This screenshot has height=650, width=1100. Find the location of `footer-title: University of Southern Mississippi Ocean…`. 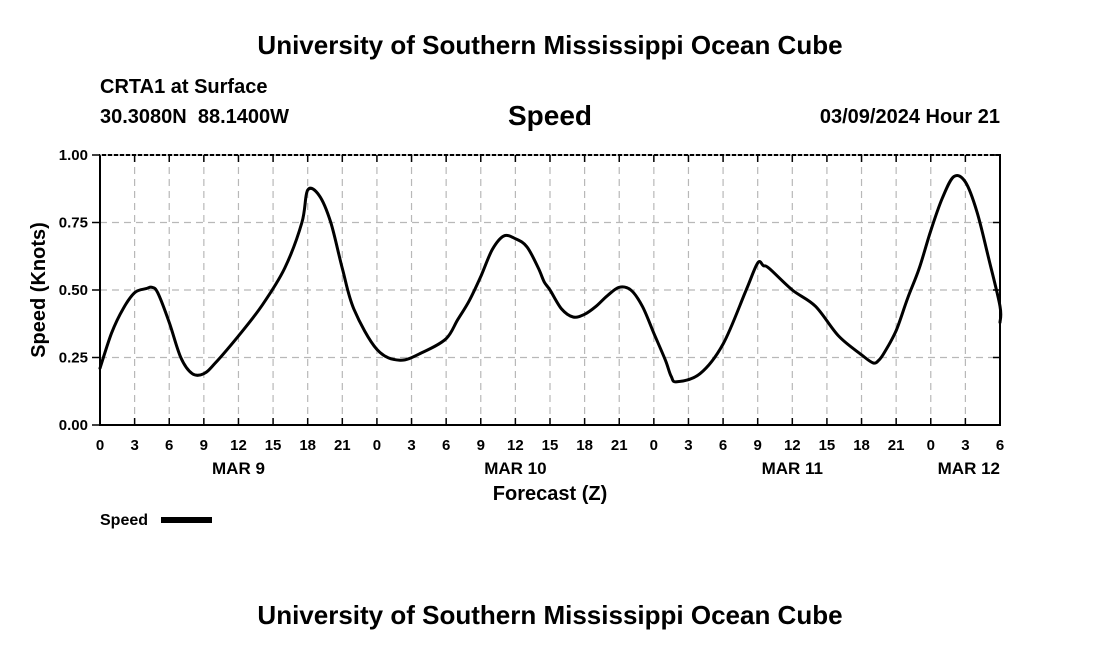

footer-title: University of Southern Mississippi Ocean… is located at coordinates (550, 615).